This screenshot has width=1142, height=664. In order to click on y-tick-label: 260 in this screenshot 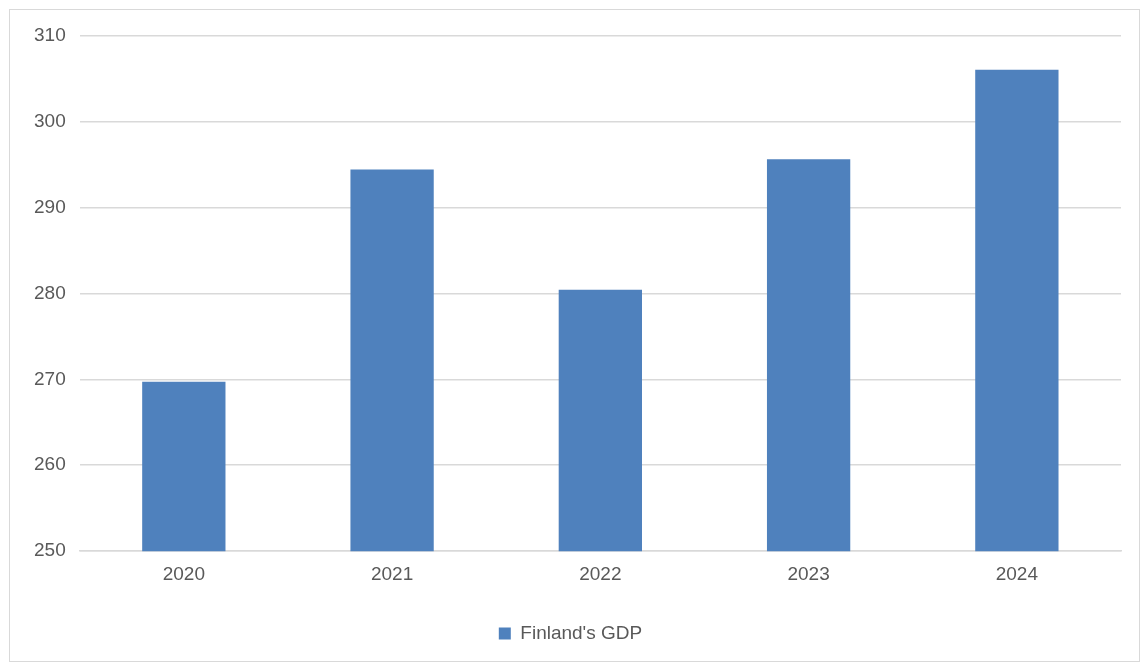, I will do `click(50, 464)`.